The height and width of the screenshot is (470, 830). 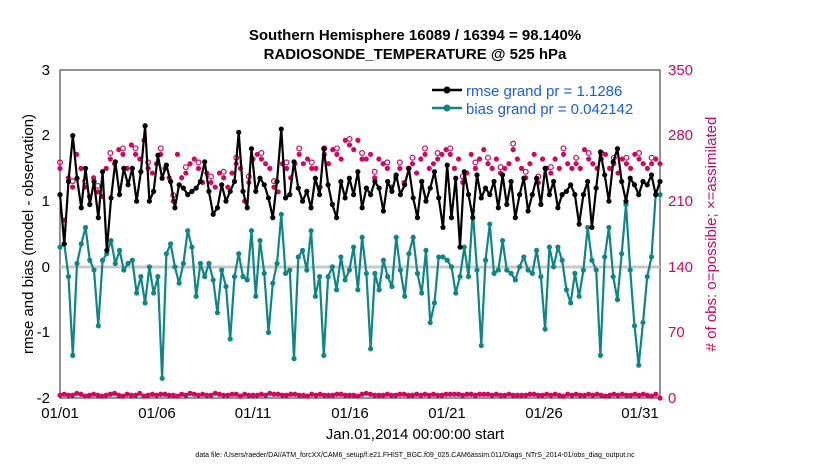 What do you see at coordinates (253, 413) in the screenshot?
I see `x-tick-0111: 01/11` at bounding box center [253, 413].